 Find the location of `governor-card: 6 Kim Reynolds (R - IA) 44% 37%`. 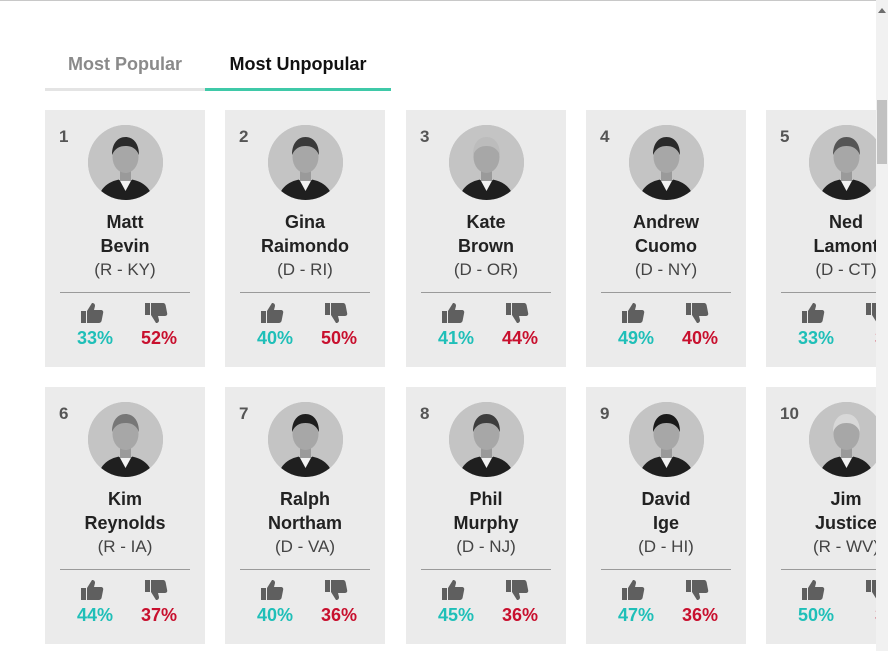

governor-card: 6 Kim Reynolds (R - IA) 44% 37% is located at coordinates (125, 515).